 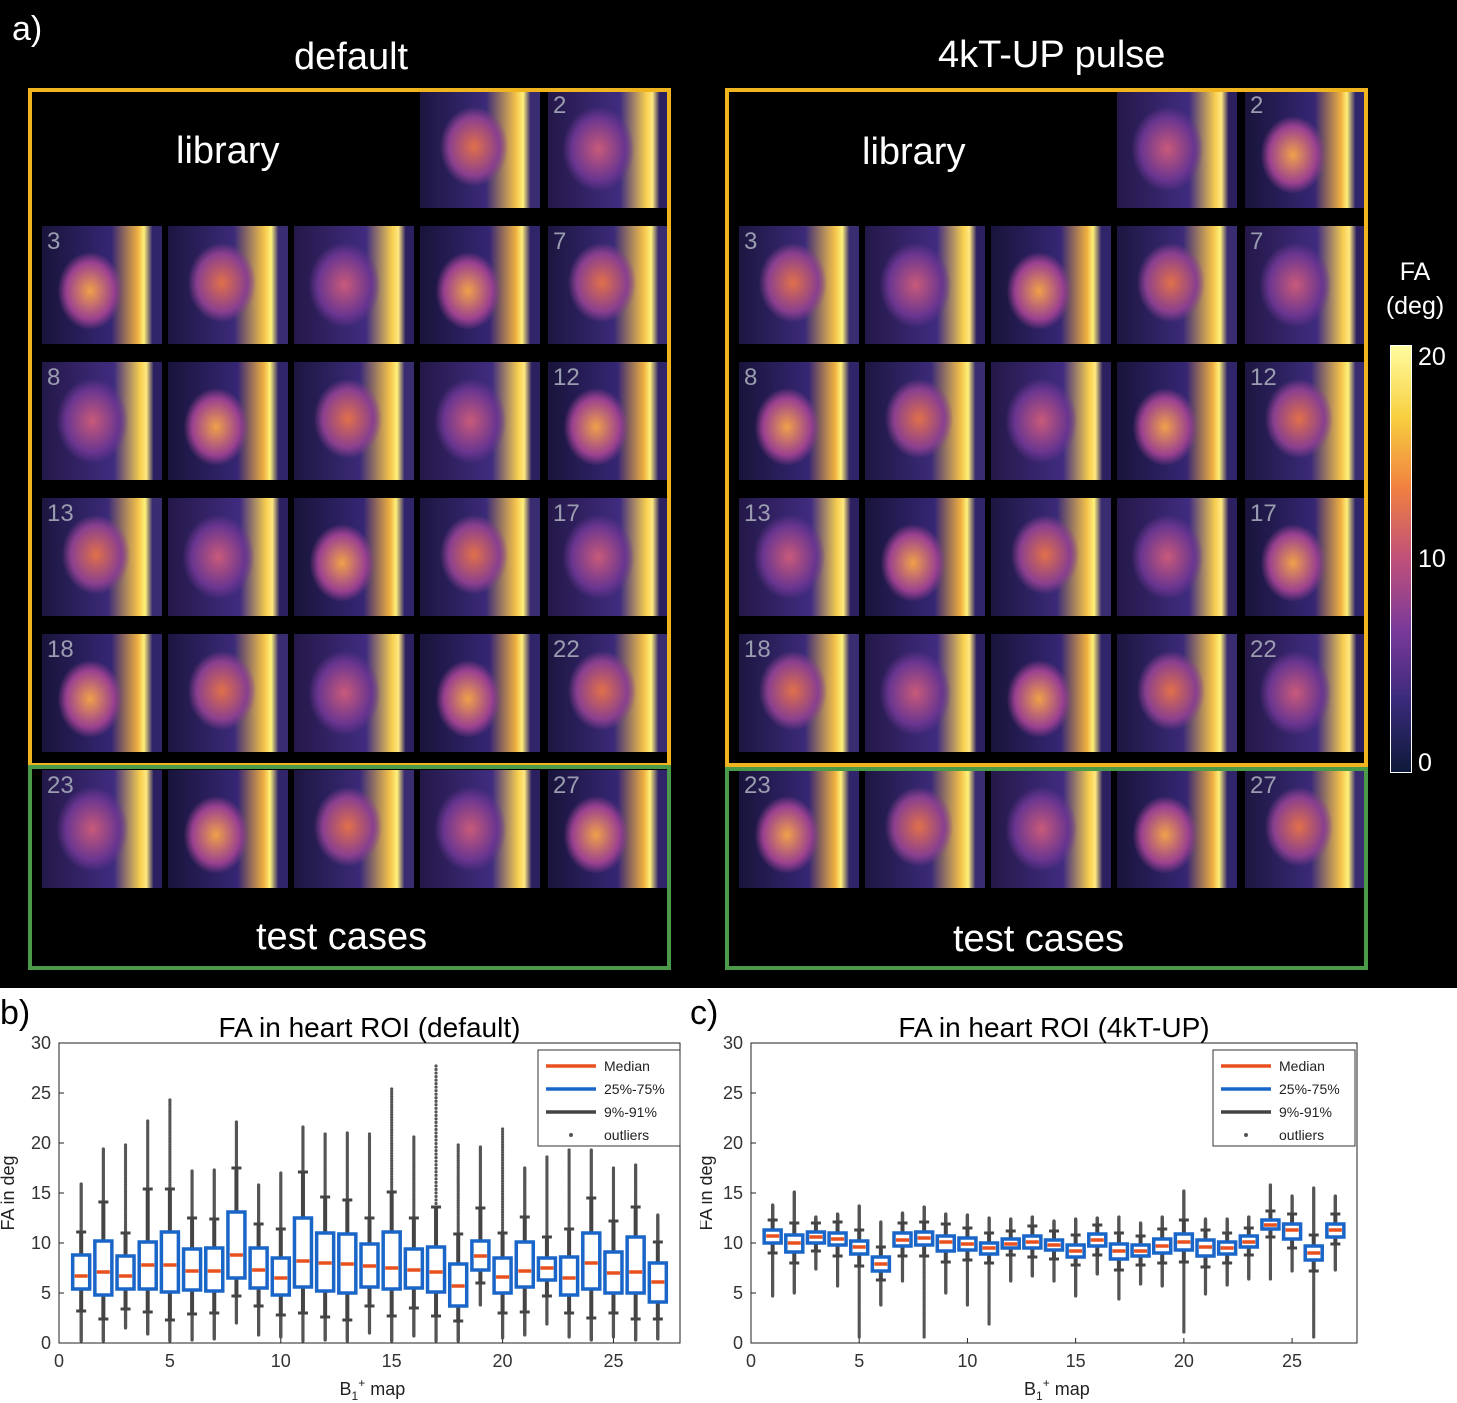 What do you see at coordinates (1263, 377) in the screenshot?
I see `tile-number: 12` at bounding box center [1263, 377].